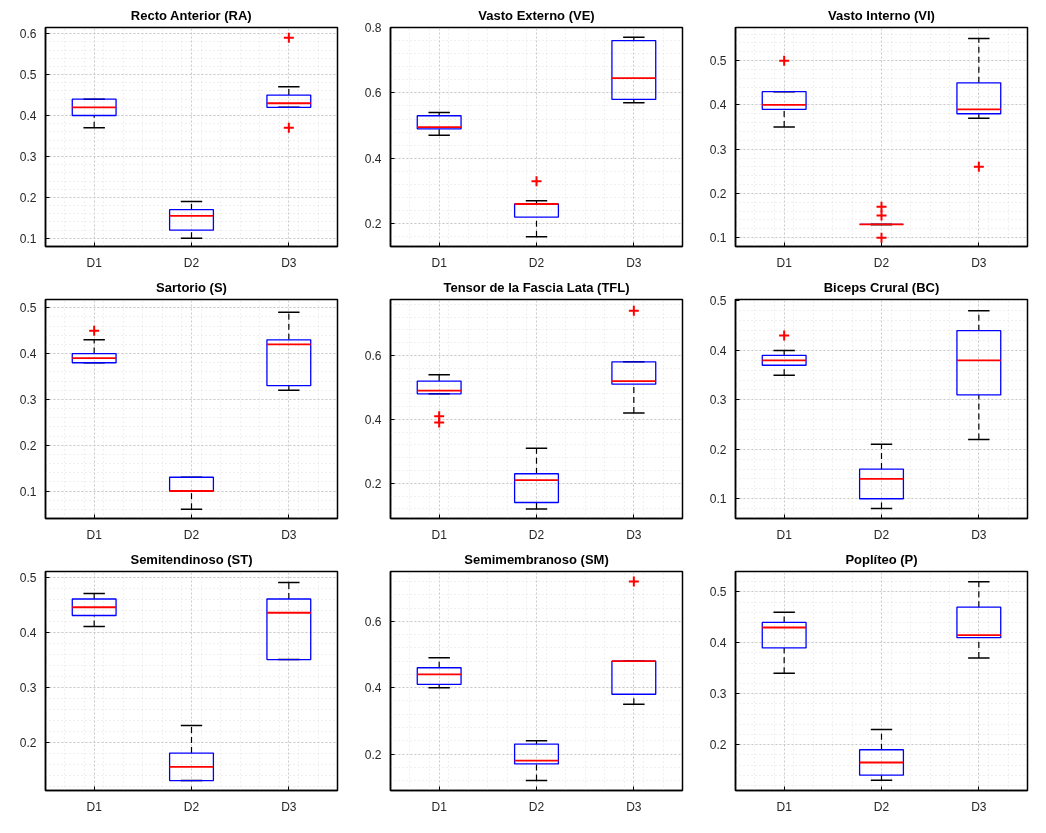  What do you see at coordinates (373, 28) in the screenshot?
I see `y-tick-label: 0.8` at bounding box center [373, 28].